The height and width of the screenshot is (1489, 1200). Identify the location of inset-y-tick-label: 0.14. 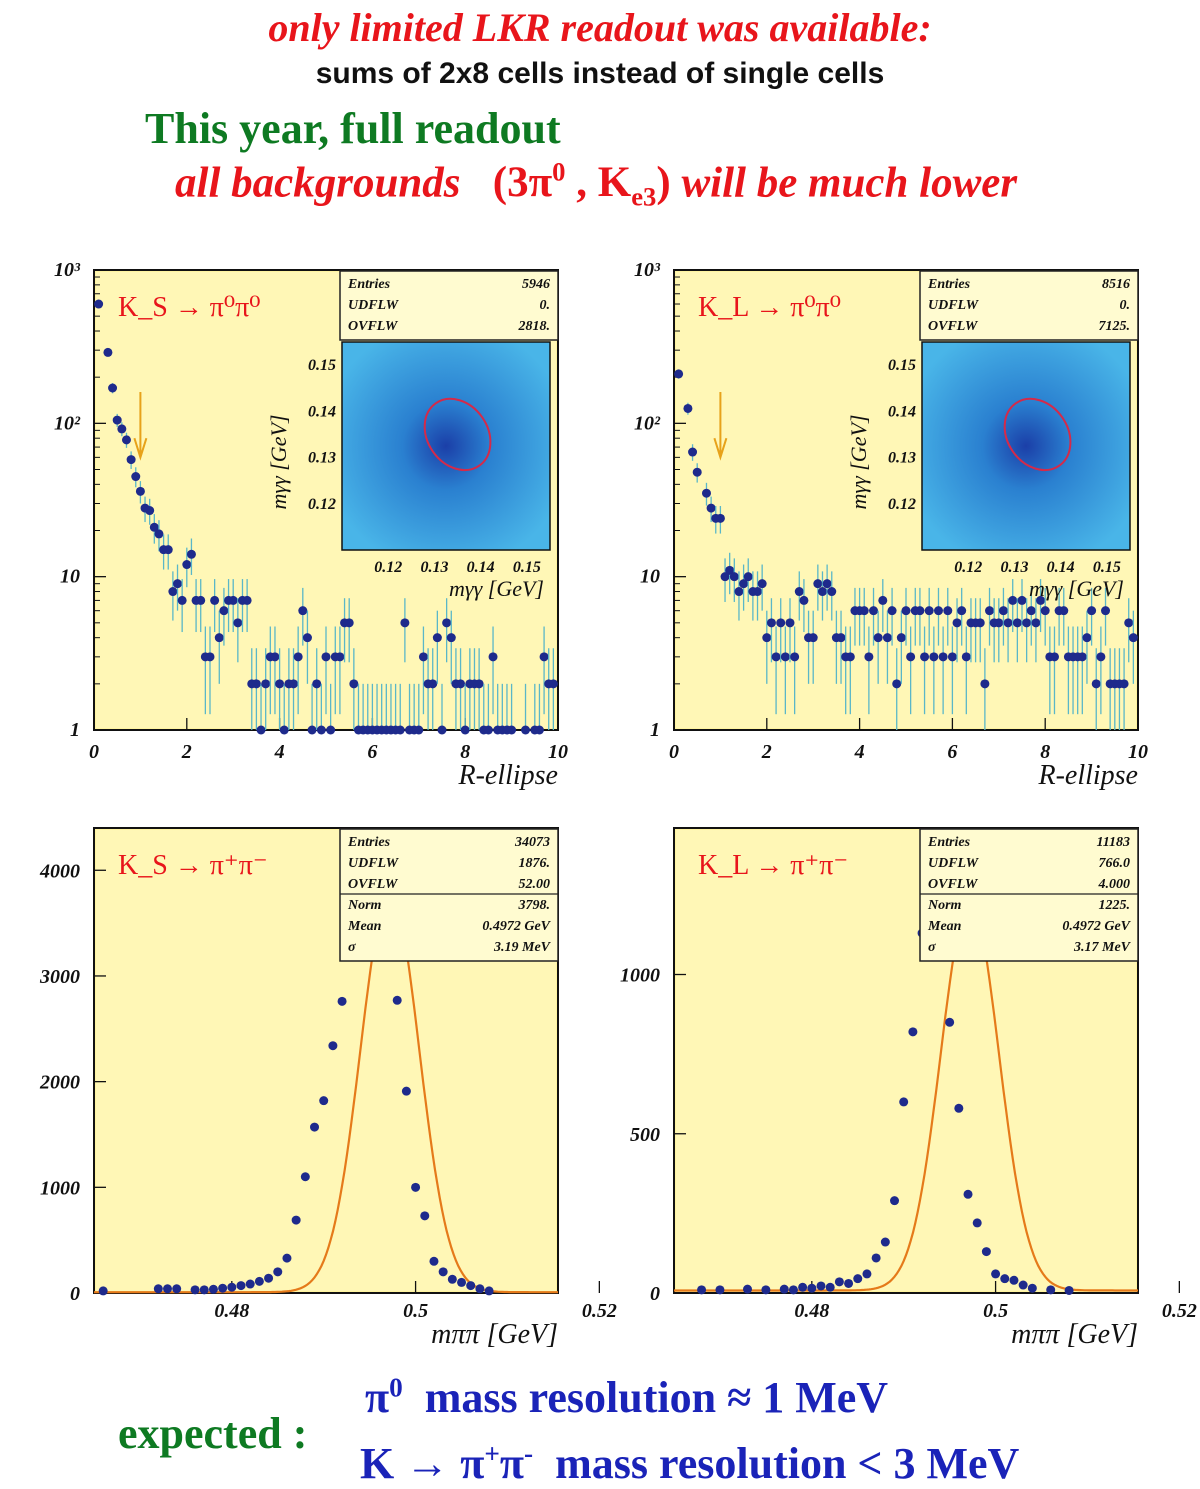
(902, 411).